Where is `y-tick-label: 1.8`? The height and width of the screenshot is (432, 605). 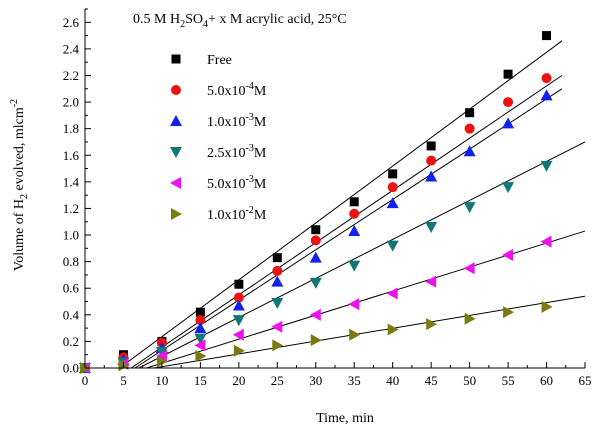
y-tick-label: 1.8 is located at coordinates (71, 128).